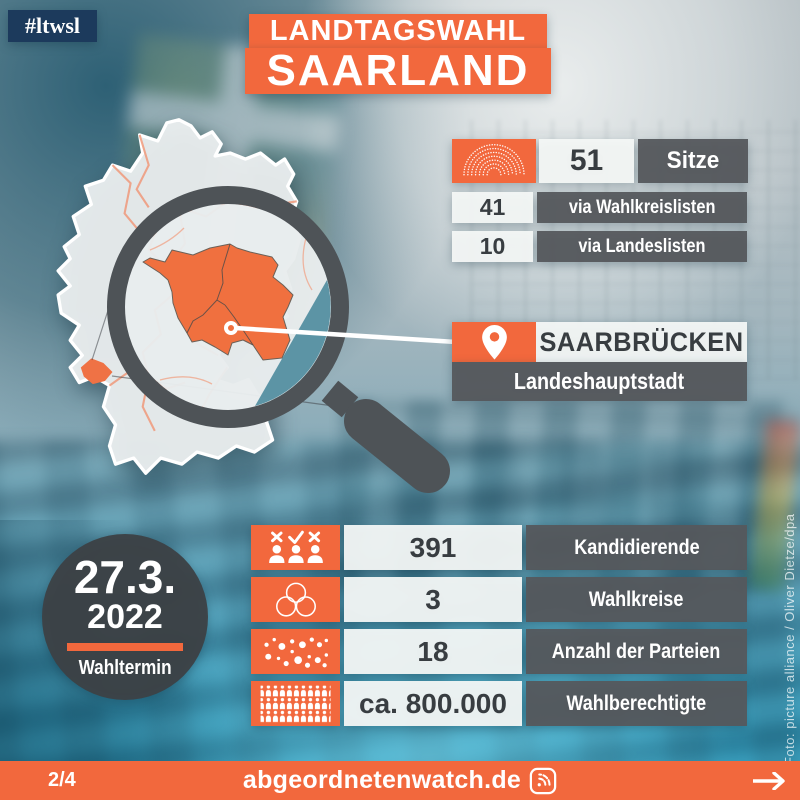 Image resolution: width=800 pixels, height=800 pixels. What do you see at coordinates (231, 328) in the screenshot?
I see `capital-marker` at bounding box center [231, 328].